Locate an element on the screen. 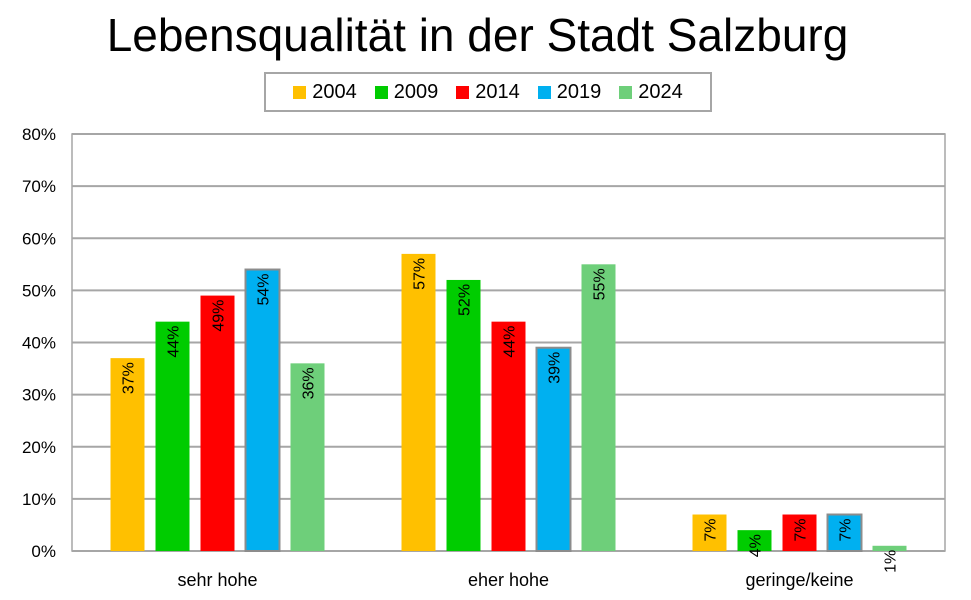 This screenshot has height=600, width=971. x-tick-label: eher hohe is located at coordinates (508, 580).